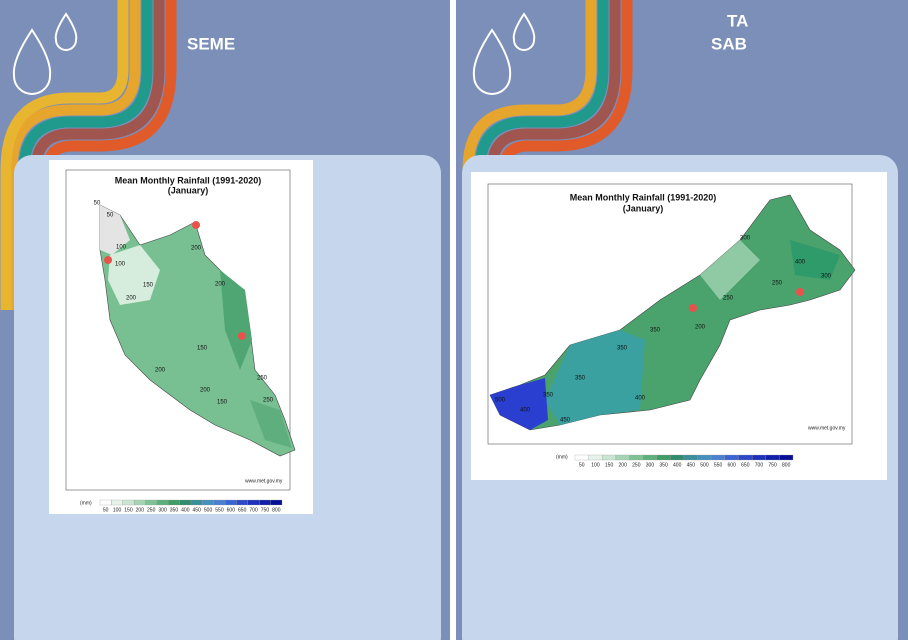 This screenshot has height=640, width=908. Describe the element at coordinates (718, 465) in the screenshot. I see `legend-label: 550` at that location.